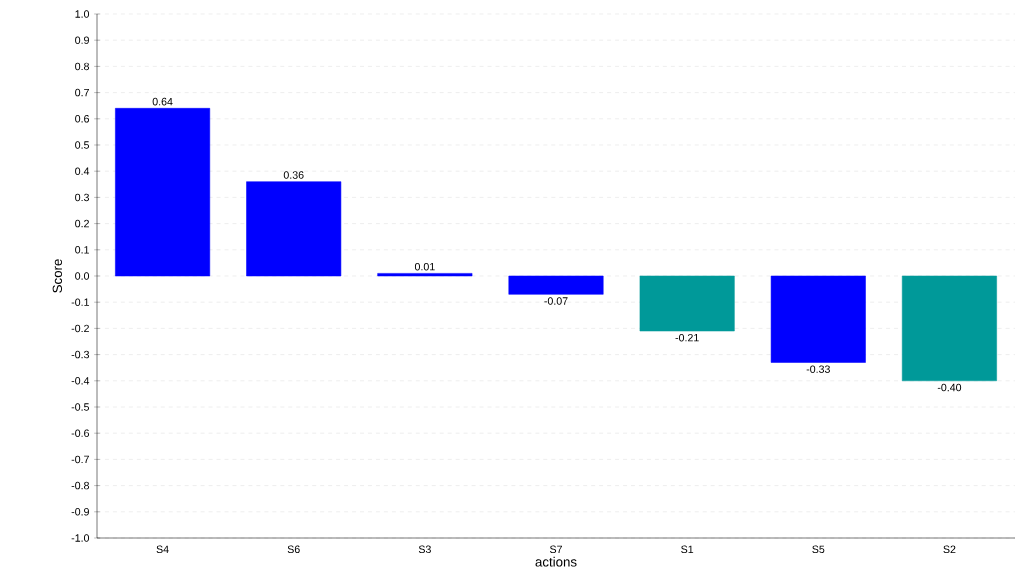 The width and height of the screenshot is (1019, 581). I want to click on x-axis-title: actions, so click(556, 561).